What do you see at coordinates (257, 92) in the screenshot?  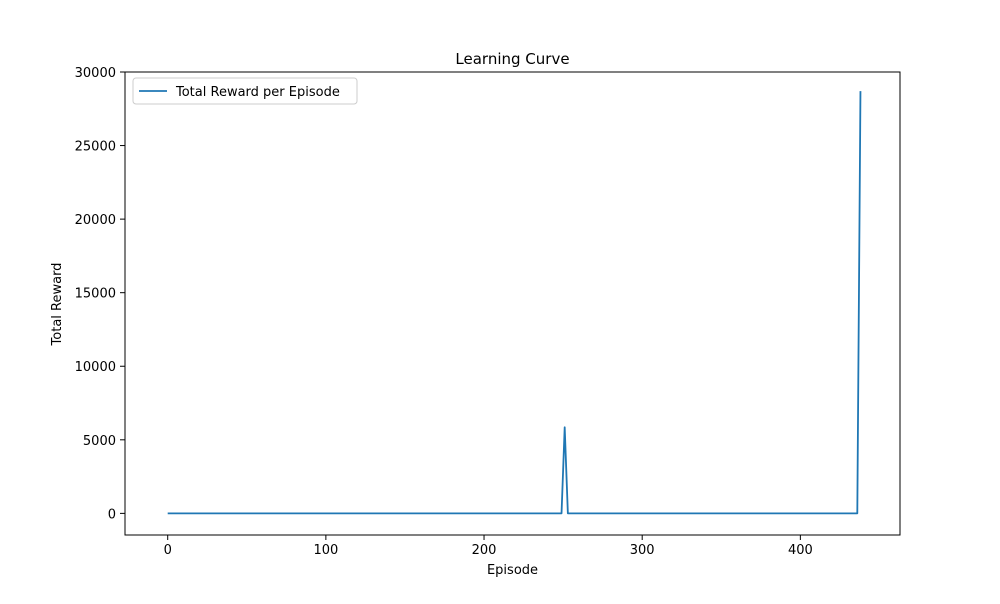 I see `legend-label: Total Reward per Episode` at bounding box center [257, 92].